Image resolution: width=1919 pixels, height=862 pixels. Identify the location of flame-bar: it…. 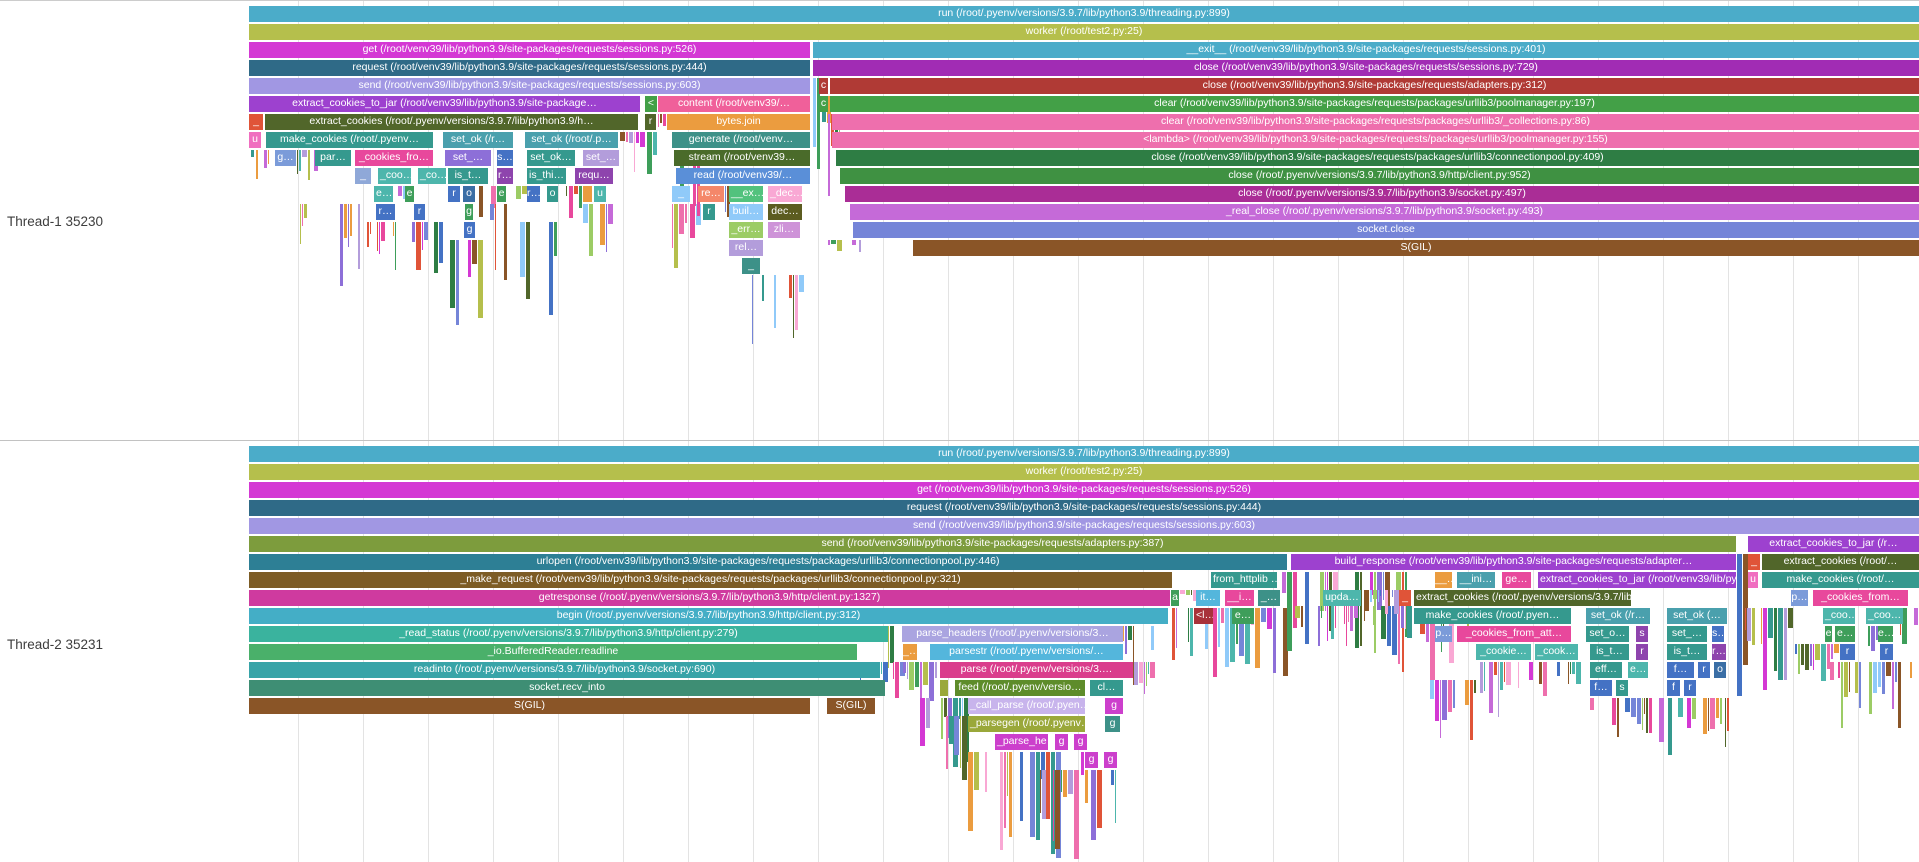
(1208, 598).